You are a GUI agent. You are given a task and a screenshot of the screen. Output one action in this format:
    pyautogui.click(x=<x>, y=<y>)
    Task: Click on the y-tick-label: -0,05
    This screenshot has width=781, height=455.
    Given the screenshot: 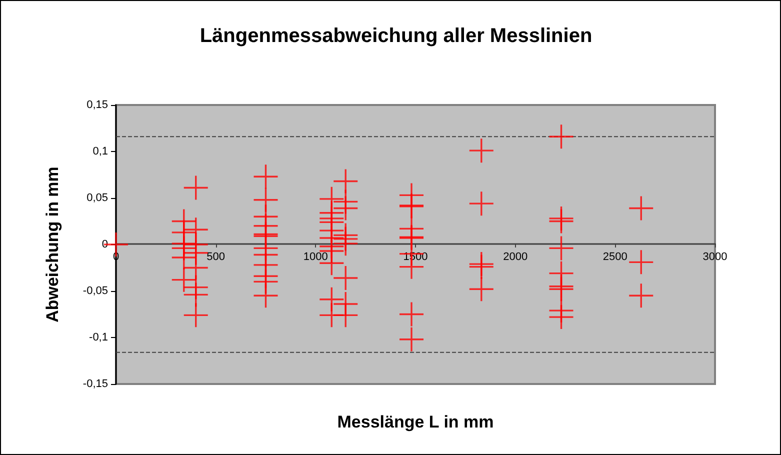 What is the action you would take?
    pyautogui.click(x=95, y=291)
    